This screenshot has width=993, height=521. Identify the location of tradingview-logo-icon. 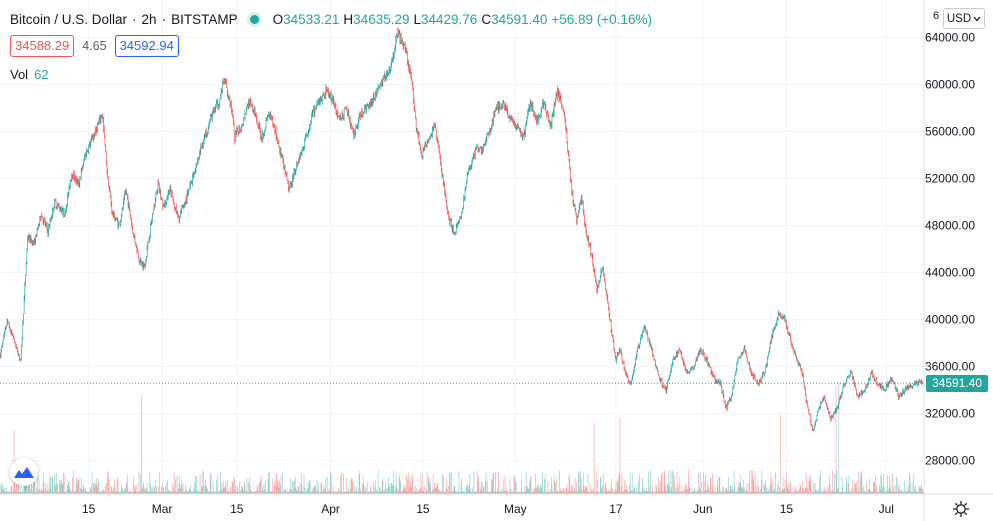
(24, 472).